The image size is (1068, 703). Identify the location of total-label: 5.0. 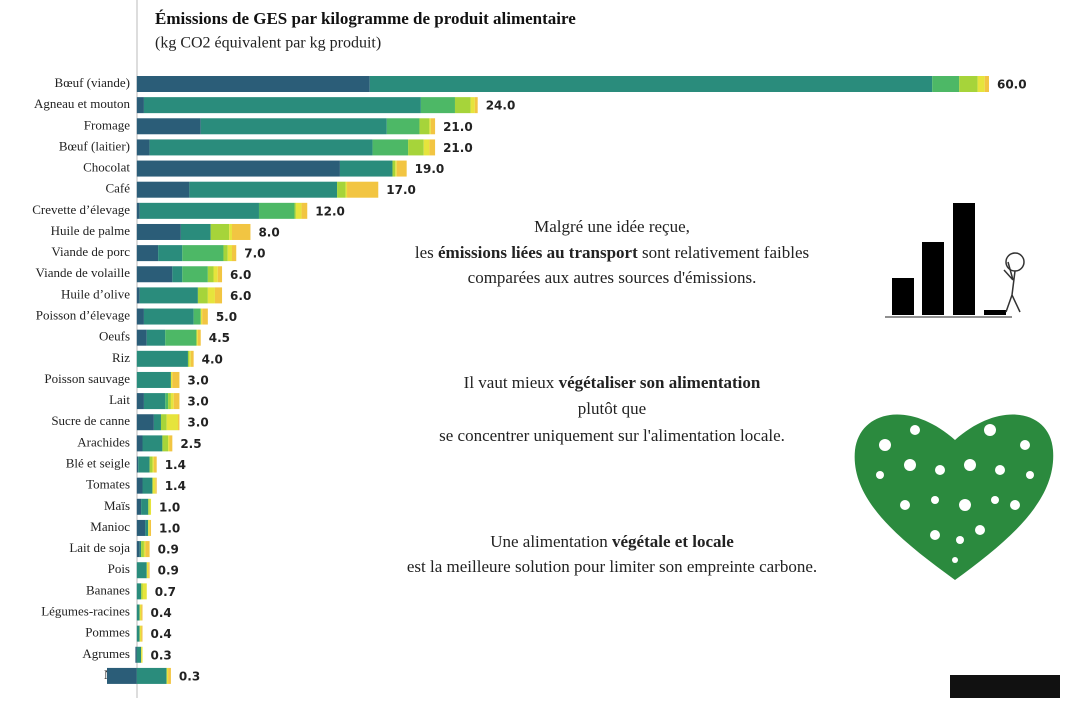
(226, 317).